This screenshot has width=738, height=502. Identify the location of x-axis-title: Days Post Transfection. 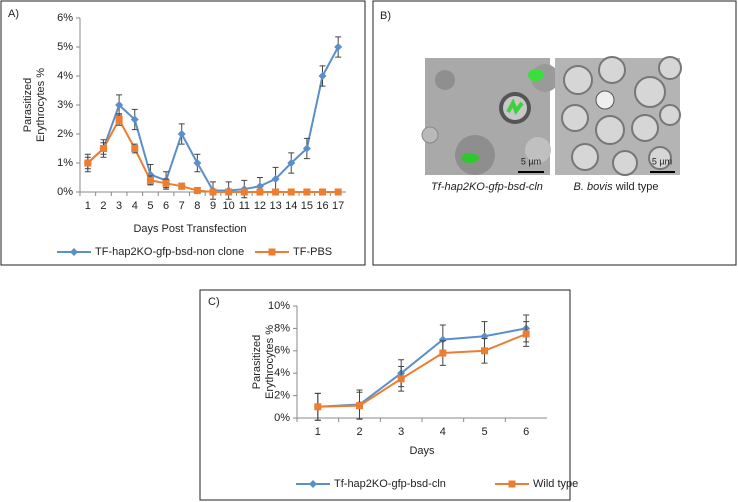
(189, 229).